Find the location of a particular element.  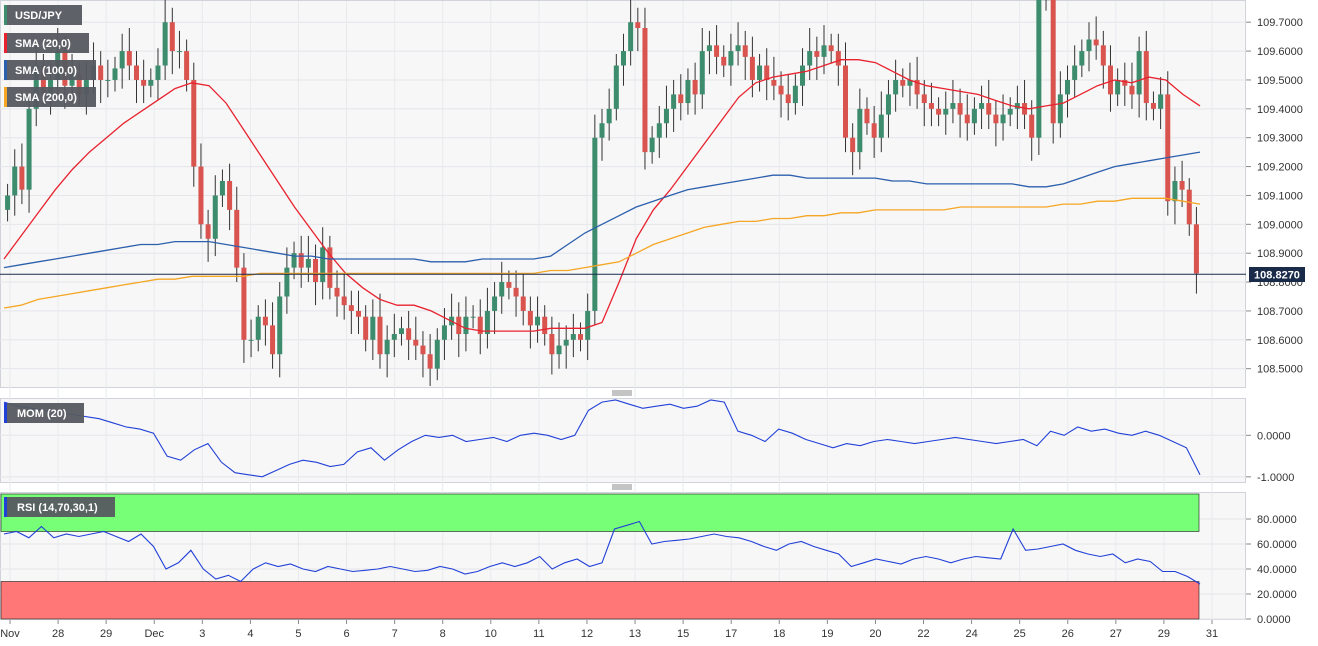

y-tick-label: 109.3000 is located at coordinates (1280, 139).